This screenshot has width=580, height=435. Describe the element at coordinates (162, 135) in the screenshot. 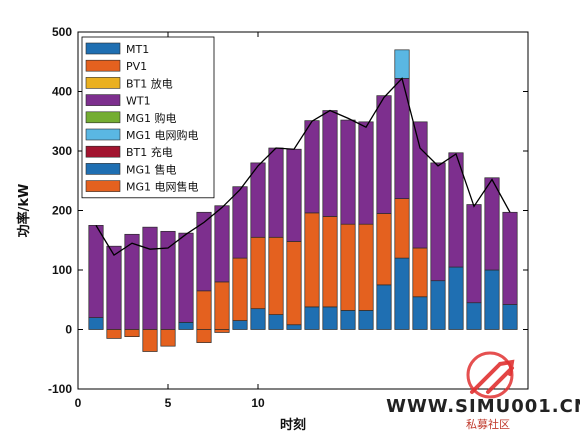

I see `legend-label-MG1_grid_buy: MG1 电网购电` at that location.